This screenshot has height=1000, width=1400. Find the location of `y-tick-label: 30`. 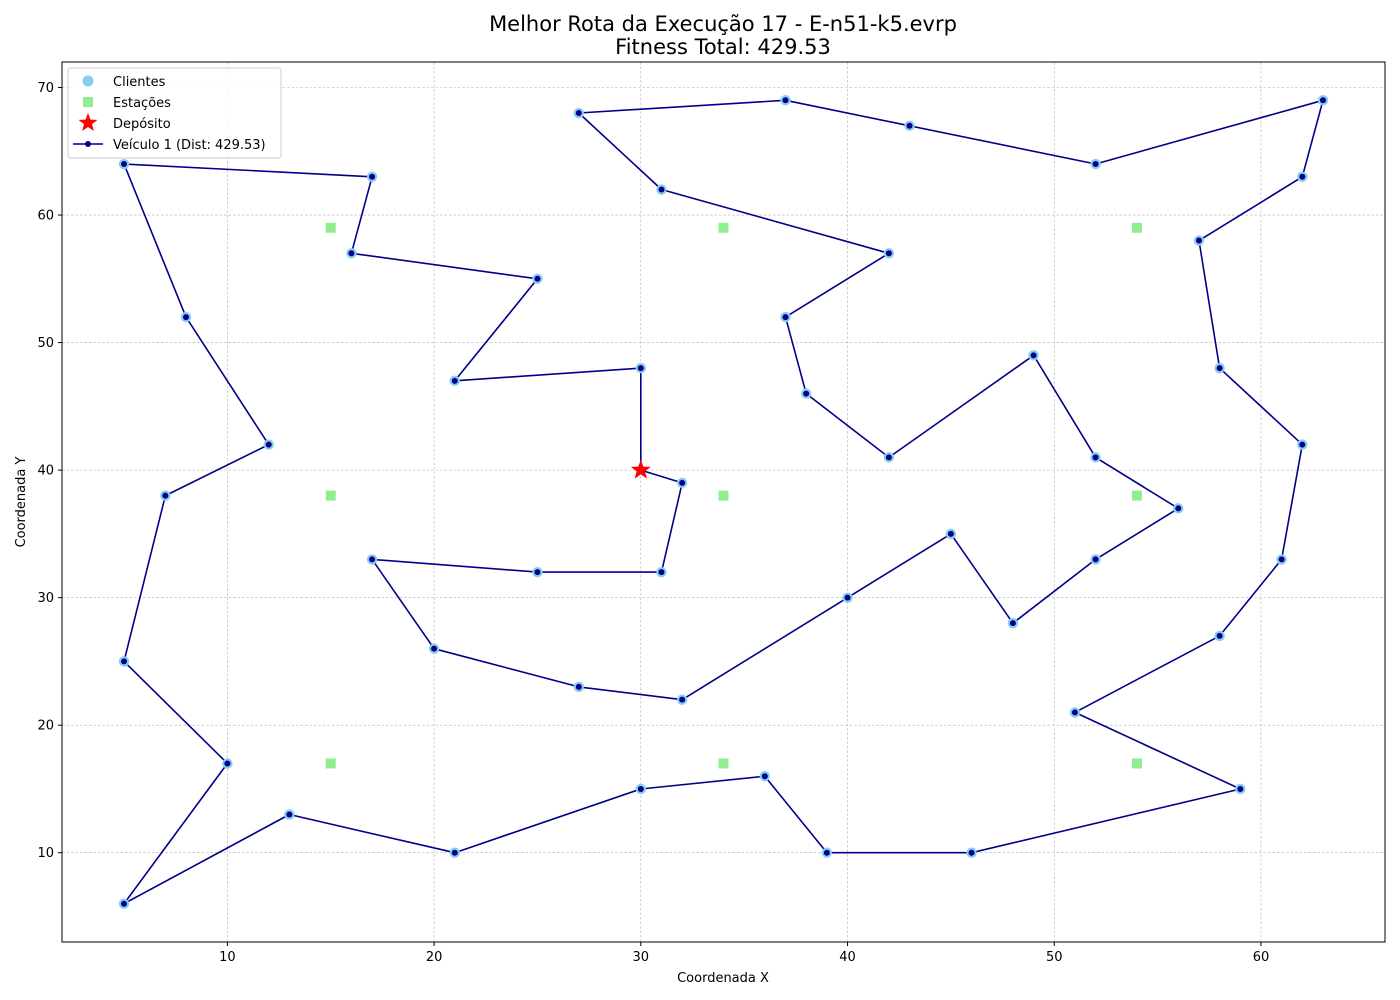

y-tick-label: 30 is located at coordinates (45, 598).